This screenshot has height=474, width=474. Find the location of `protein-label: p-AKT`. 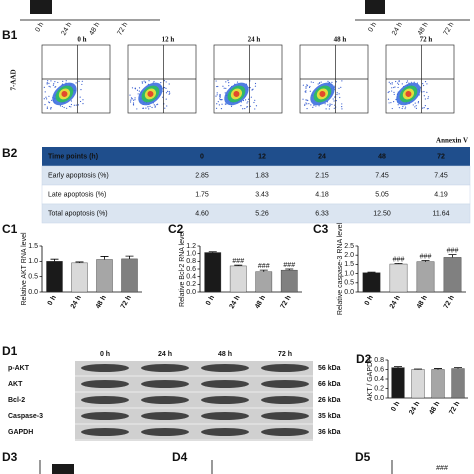

protein-label: p-AKT is located at coordinates (19, 368).